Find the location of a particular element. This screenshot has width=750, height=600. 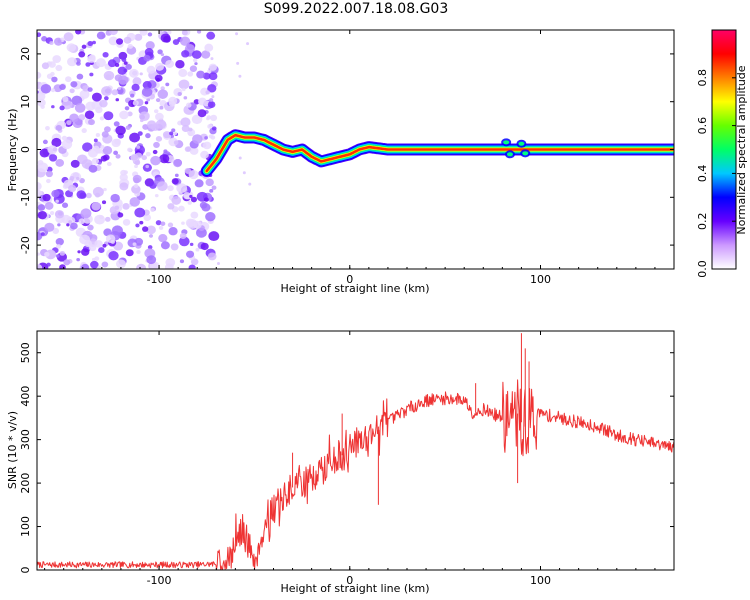

snr-y-tick-label: 200 is located at coordinates (25, 483).